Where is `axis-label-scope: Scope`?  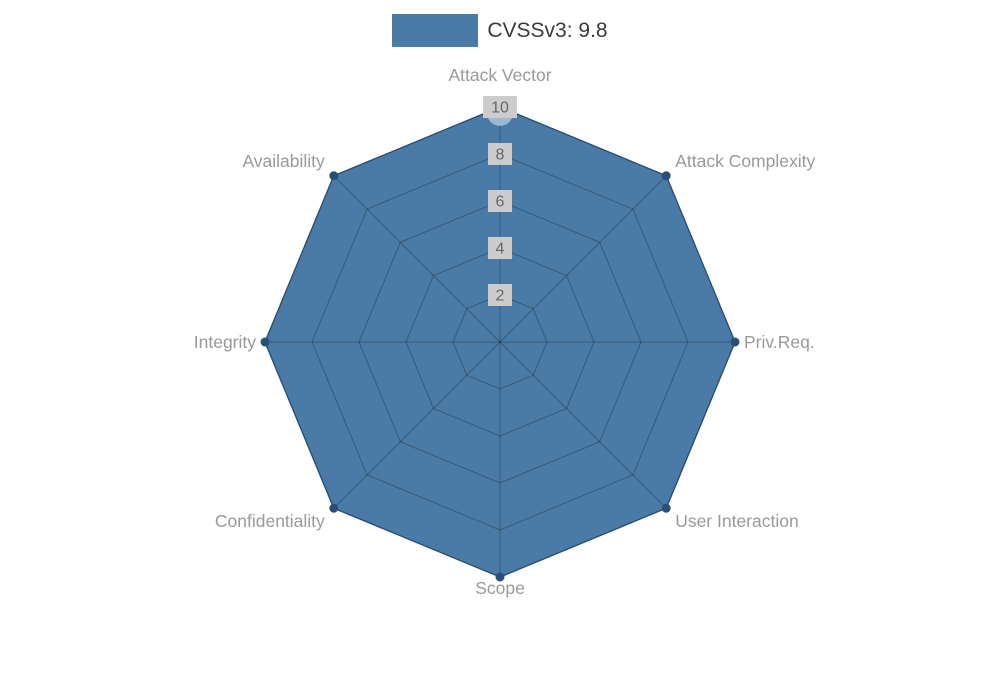 axis-label-scope: Scope is located at coordinates (500, 588).